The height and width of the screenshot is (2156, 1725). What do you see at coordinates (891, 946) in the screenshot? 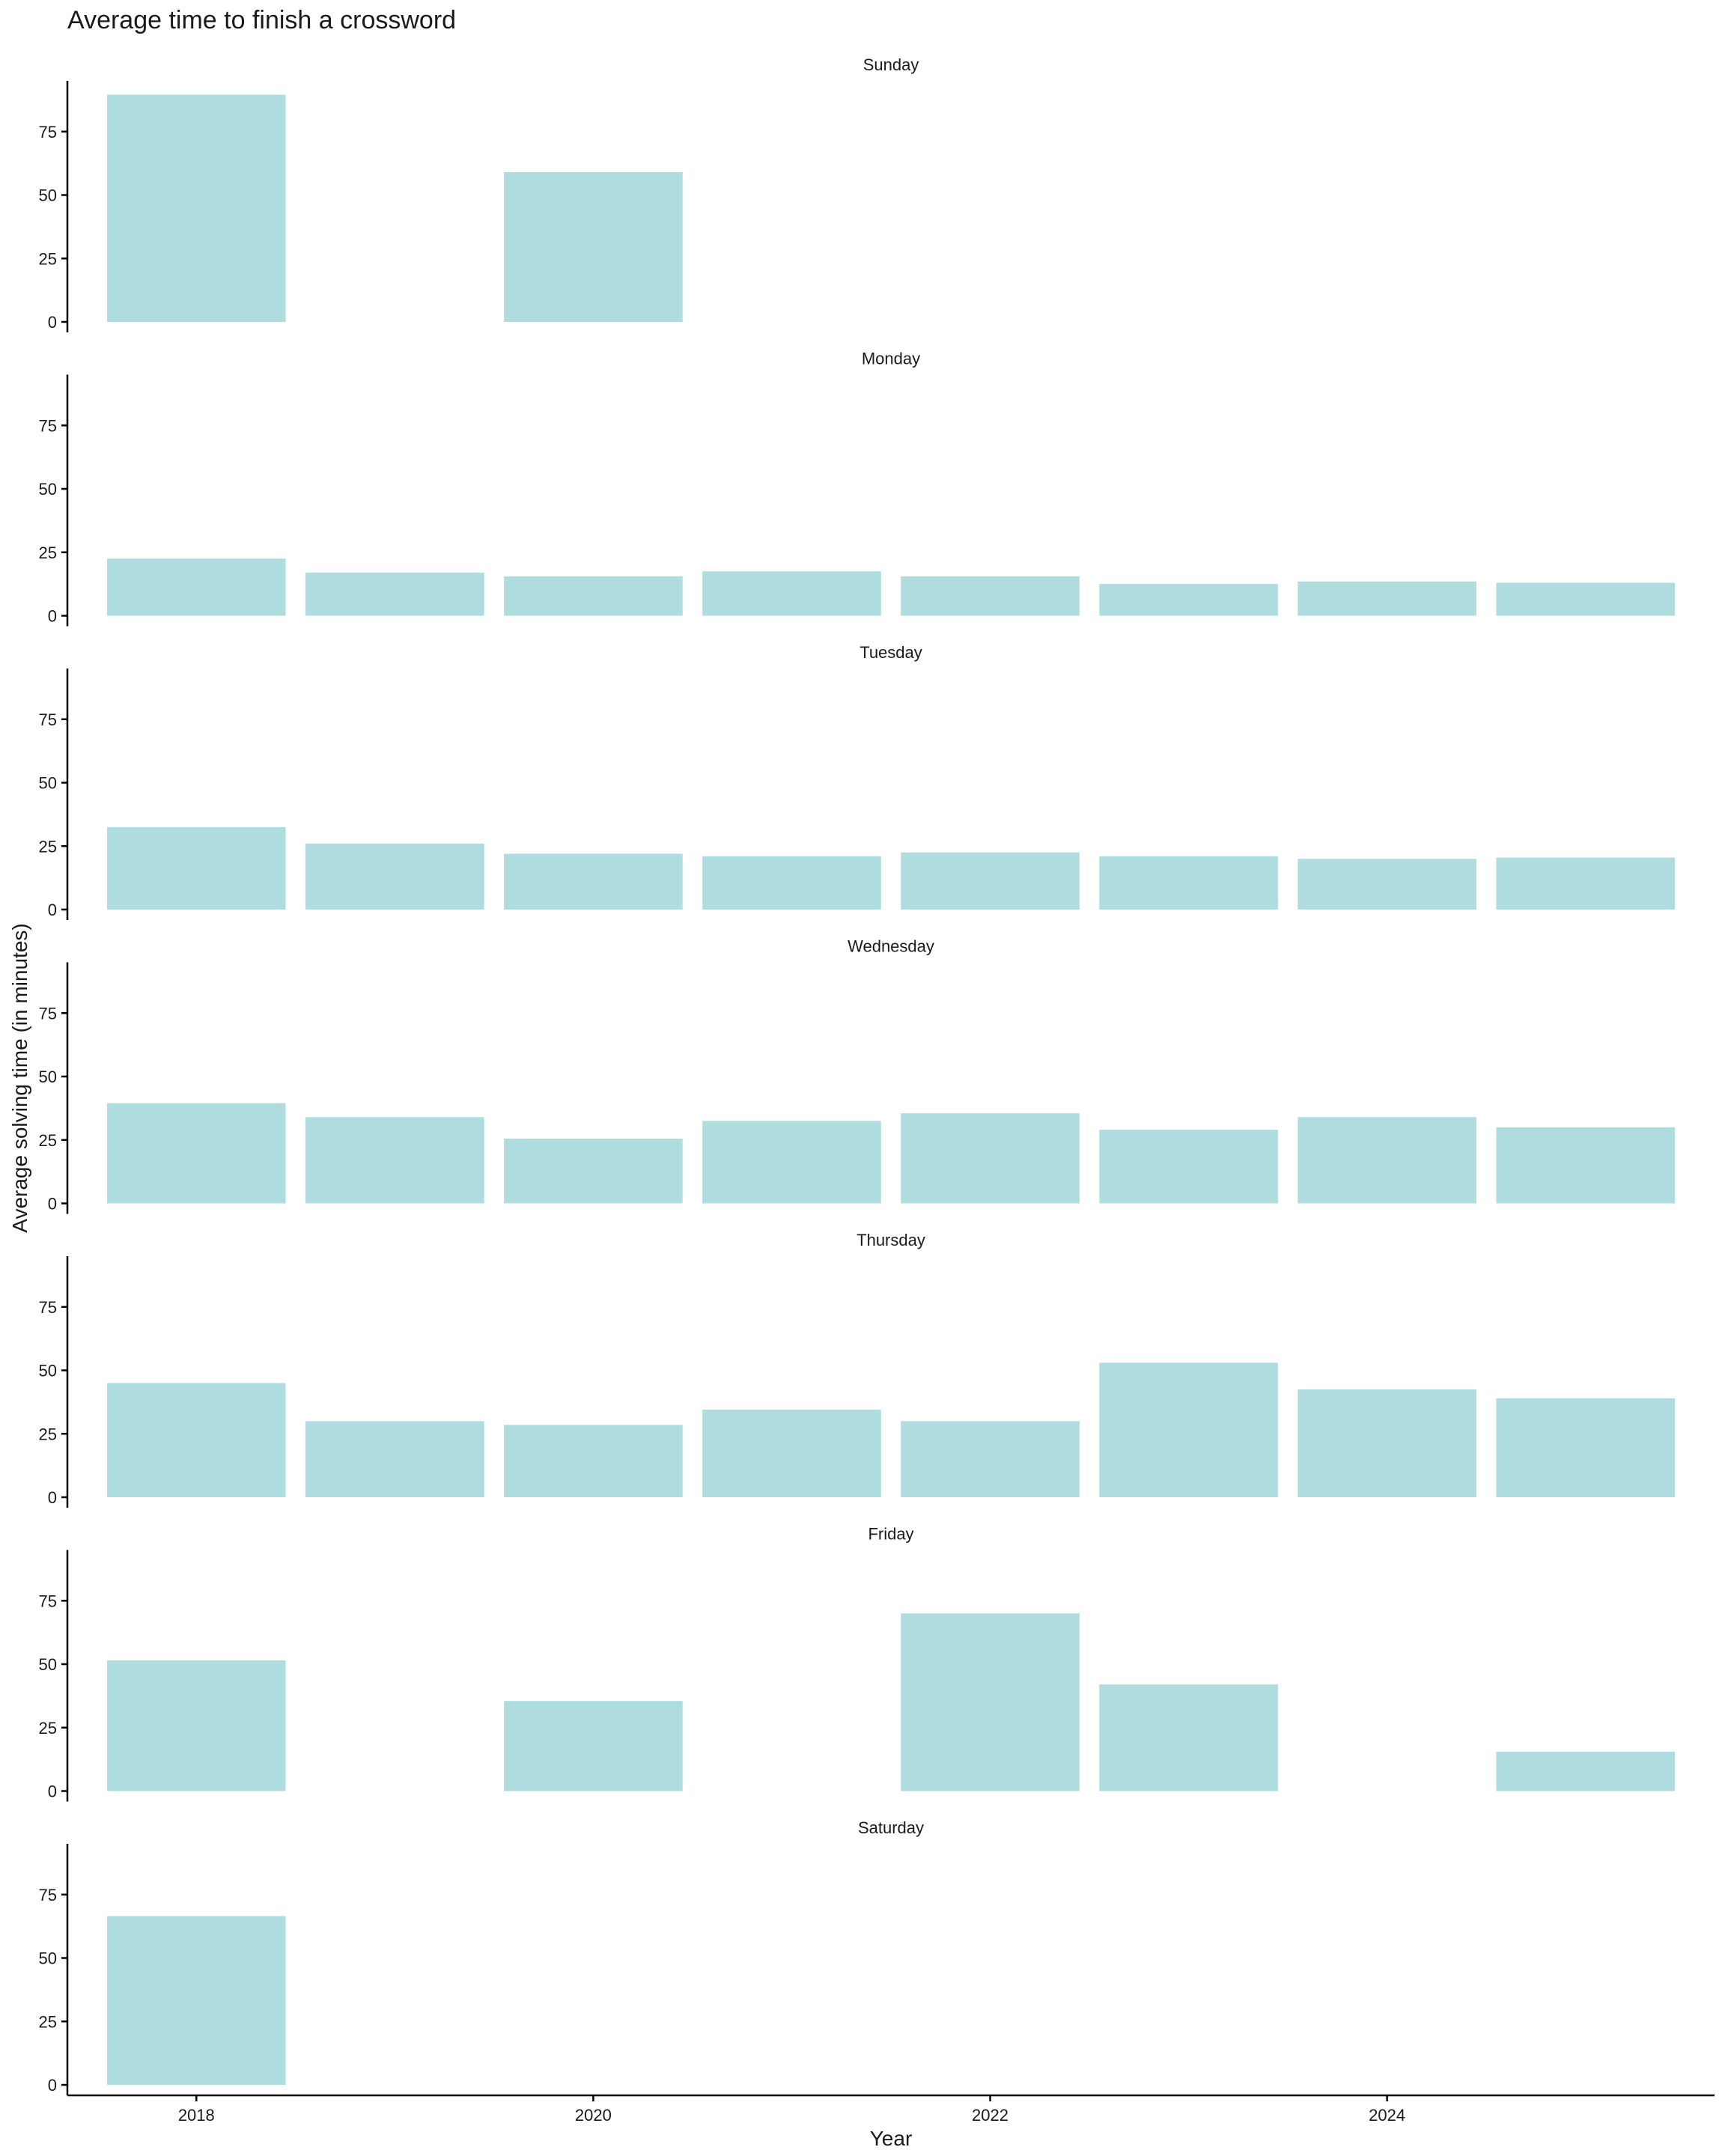
I see `facet-strip-label: Wednesday` at bounding box center [891, 946].